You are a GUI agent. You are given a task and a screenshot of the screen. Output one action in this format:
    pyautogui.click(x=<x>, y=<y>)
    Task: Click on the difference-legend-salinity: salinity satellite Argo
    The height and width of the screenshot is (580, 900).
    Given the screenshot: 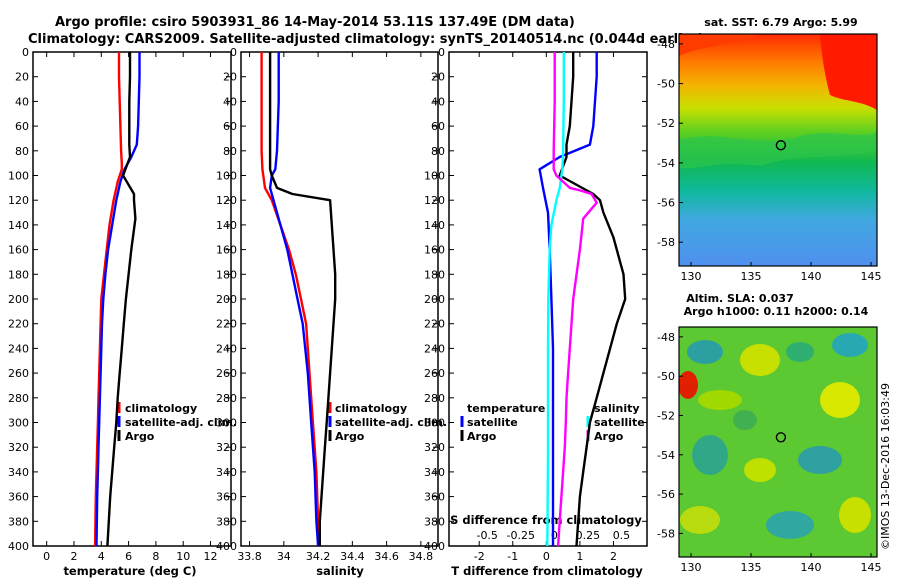 What is the action you would take?
    pyautogui.click(x=615, y=422)
    